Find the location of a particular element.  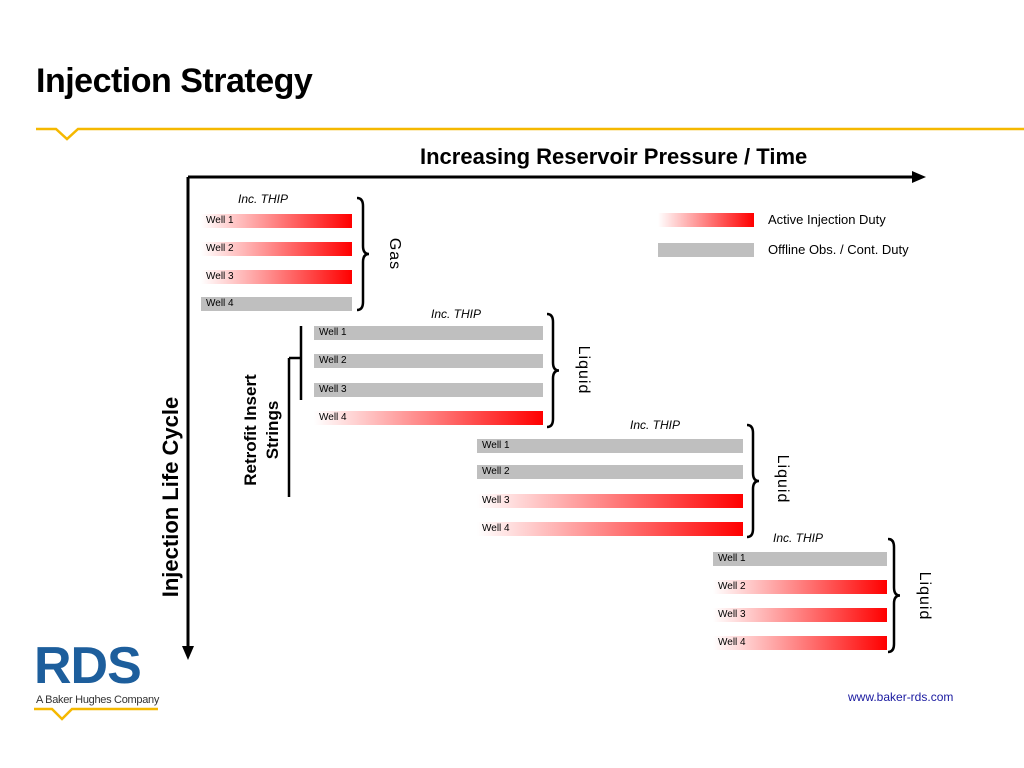

slide-title: Injection Strategy is located at coordinates (174, 81).